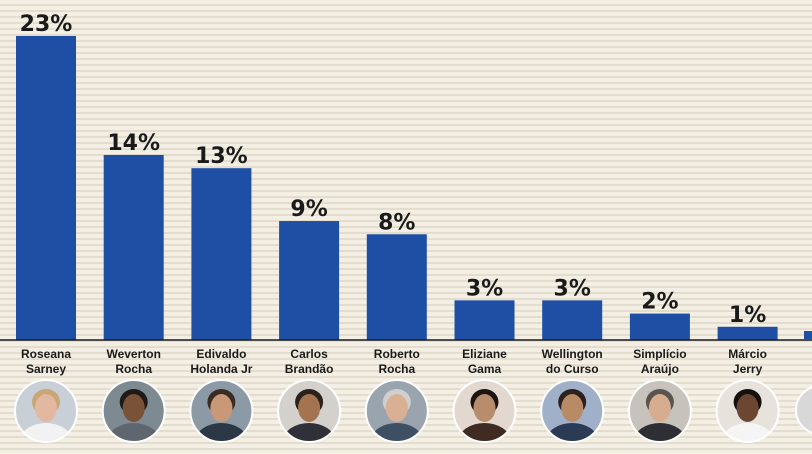 The width and height of the screenshot is (812, 454). I want to click on category-label: Roseana, so click(46, 354).